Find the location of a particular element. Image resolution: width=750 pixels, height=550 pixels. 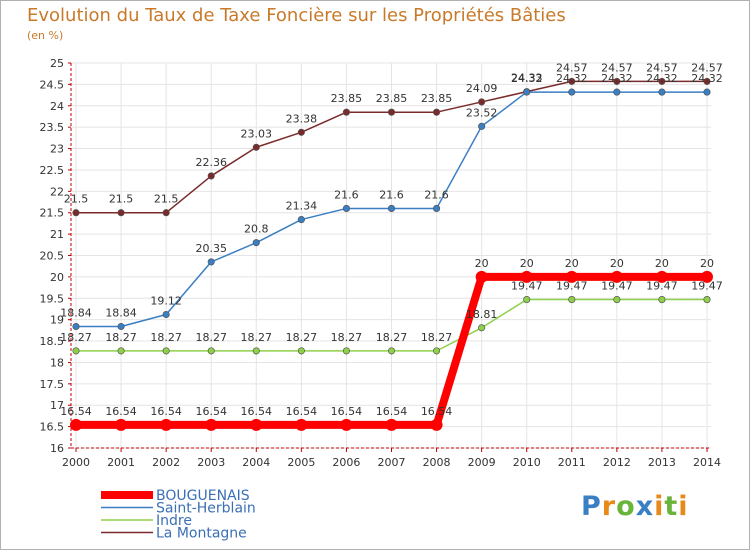

data-label: 23.52 is located at coordinates (482, 112).